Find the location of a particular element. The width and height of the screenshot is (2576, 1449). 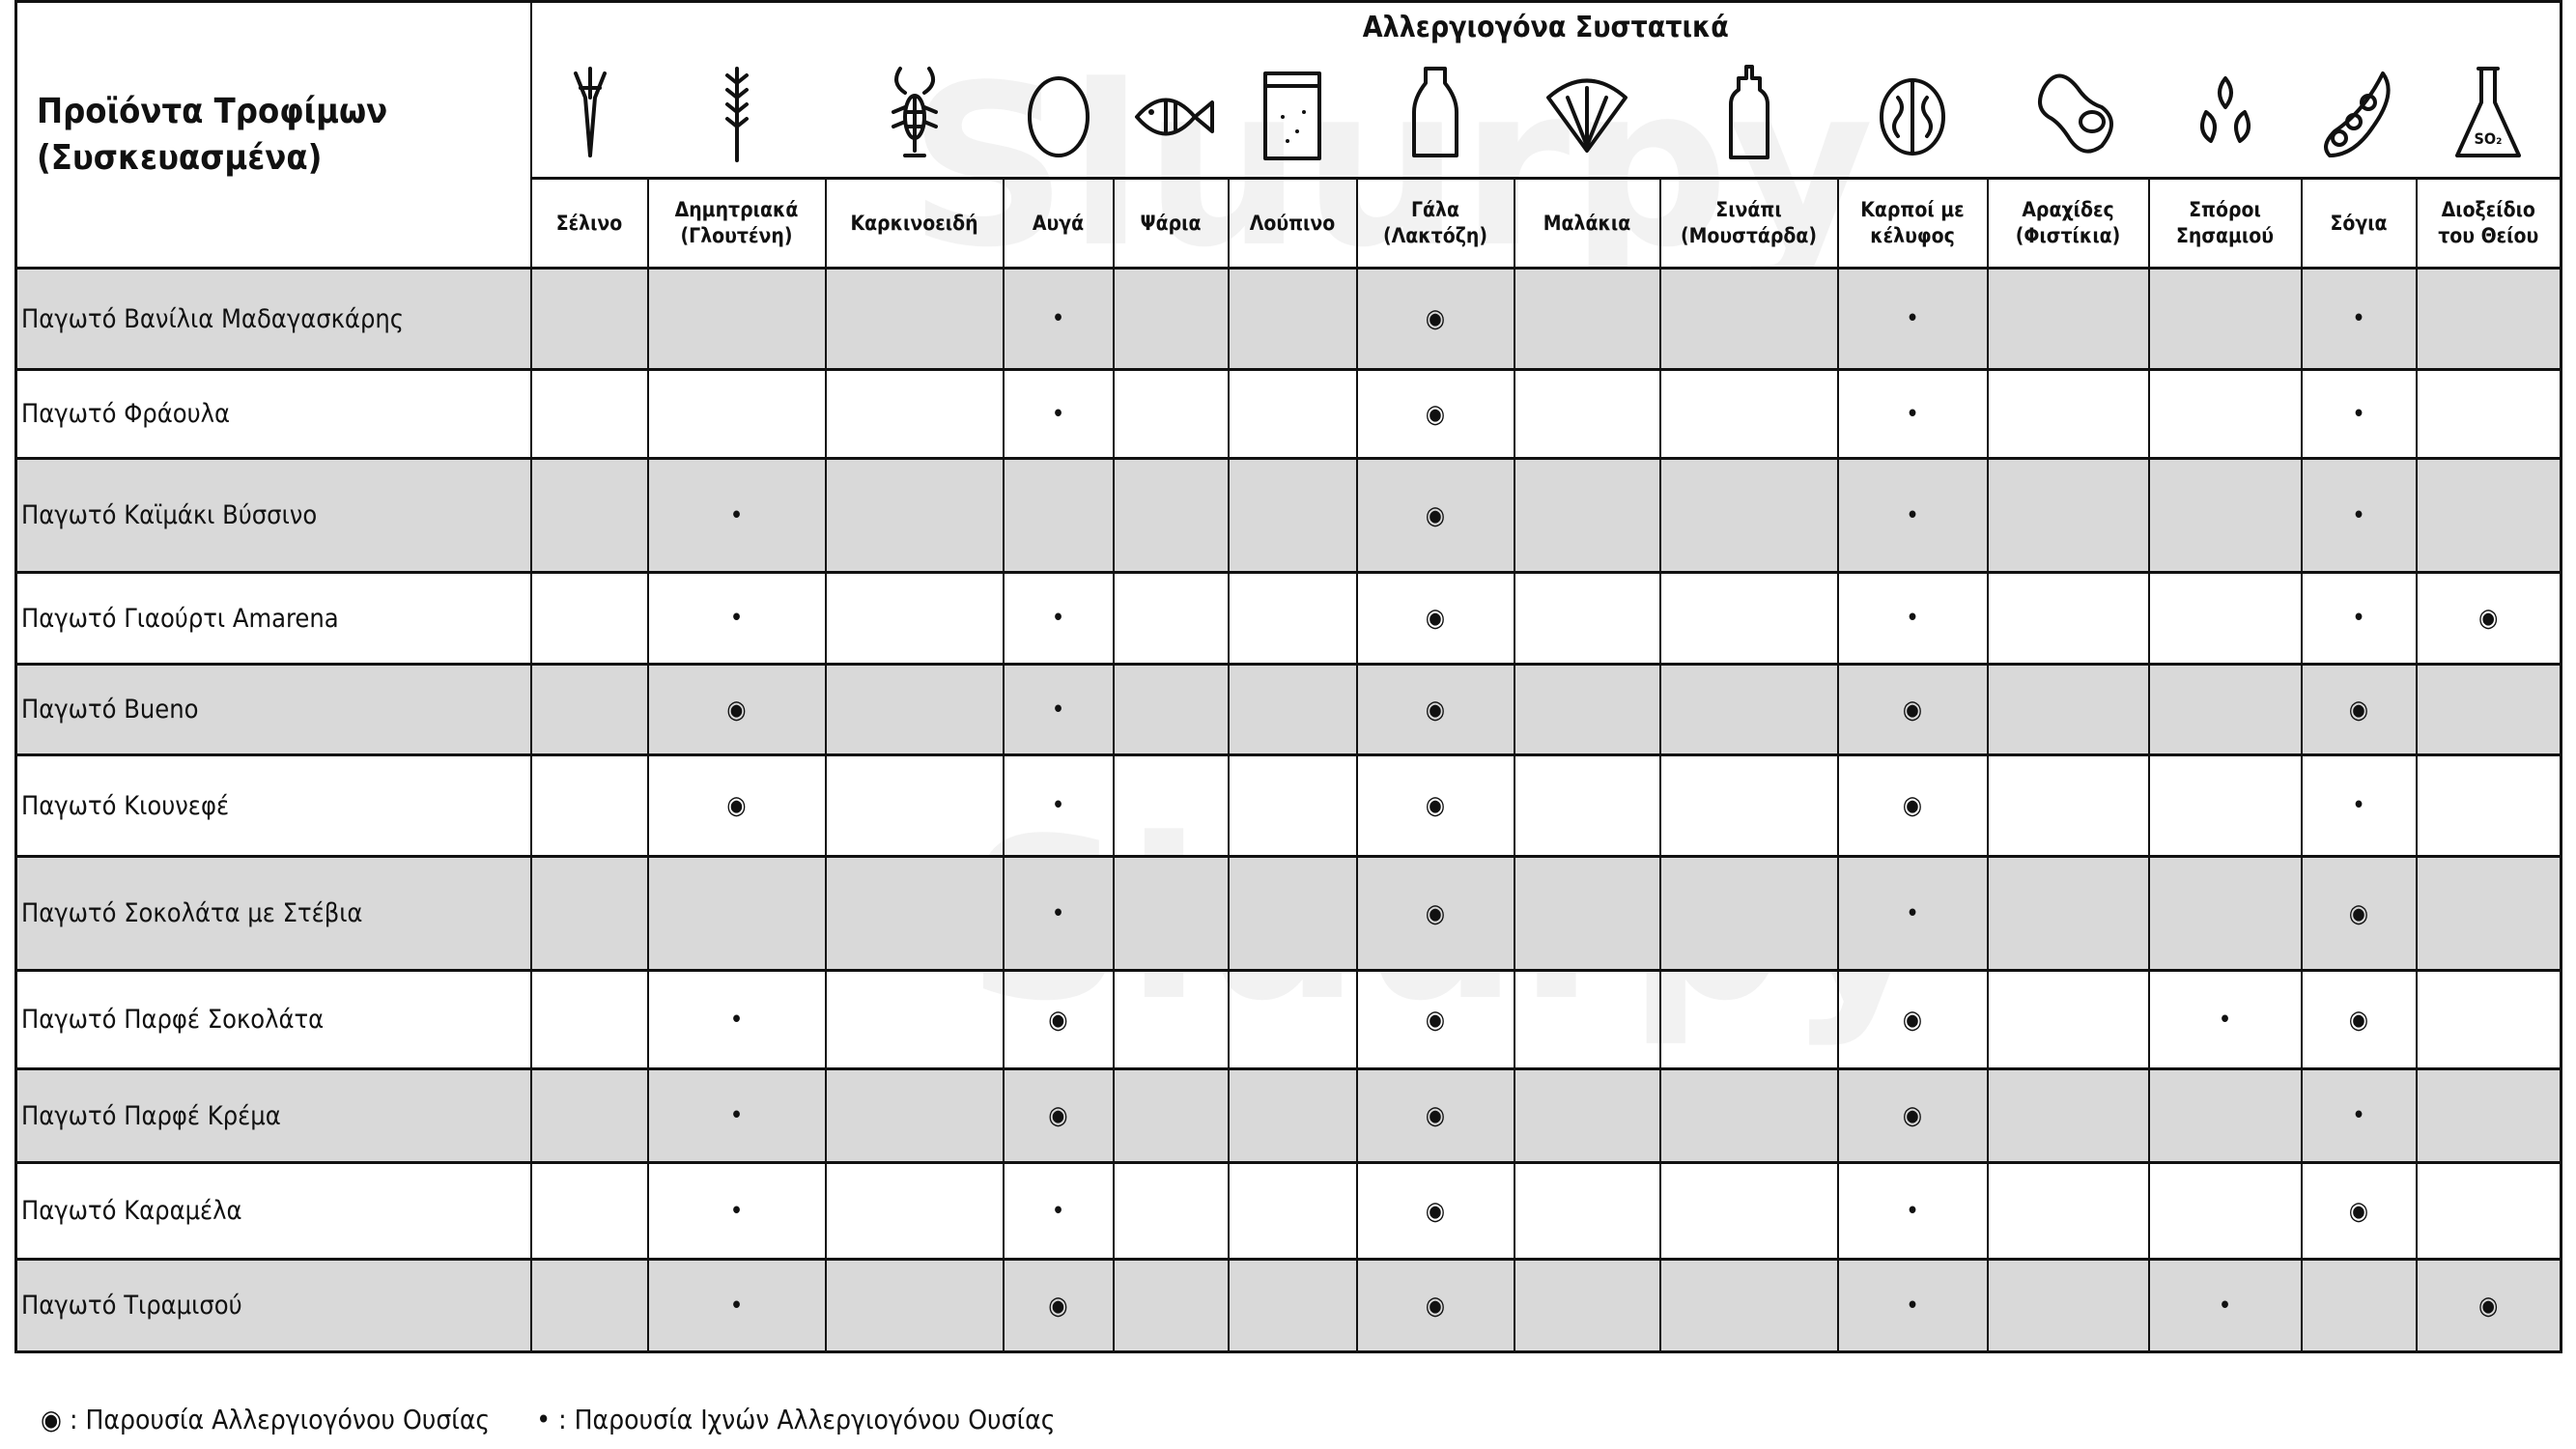

allergen-label: Σπόροι Σησαμιού is located at coordinates (2225, 223).